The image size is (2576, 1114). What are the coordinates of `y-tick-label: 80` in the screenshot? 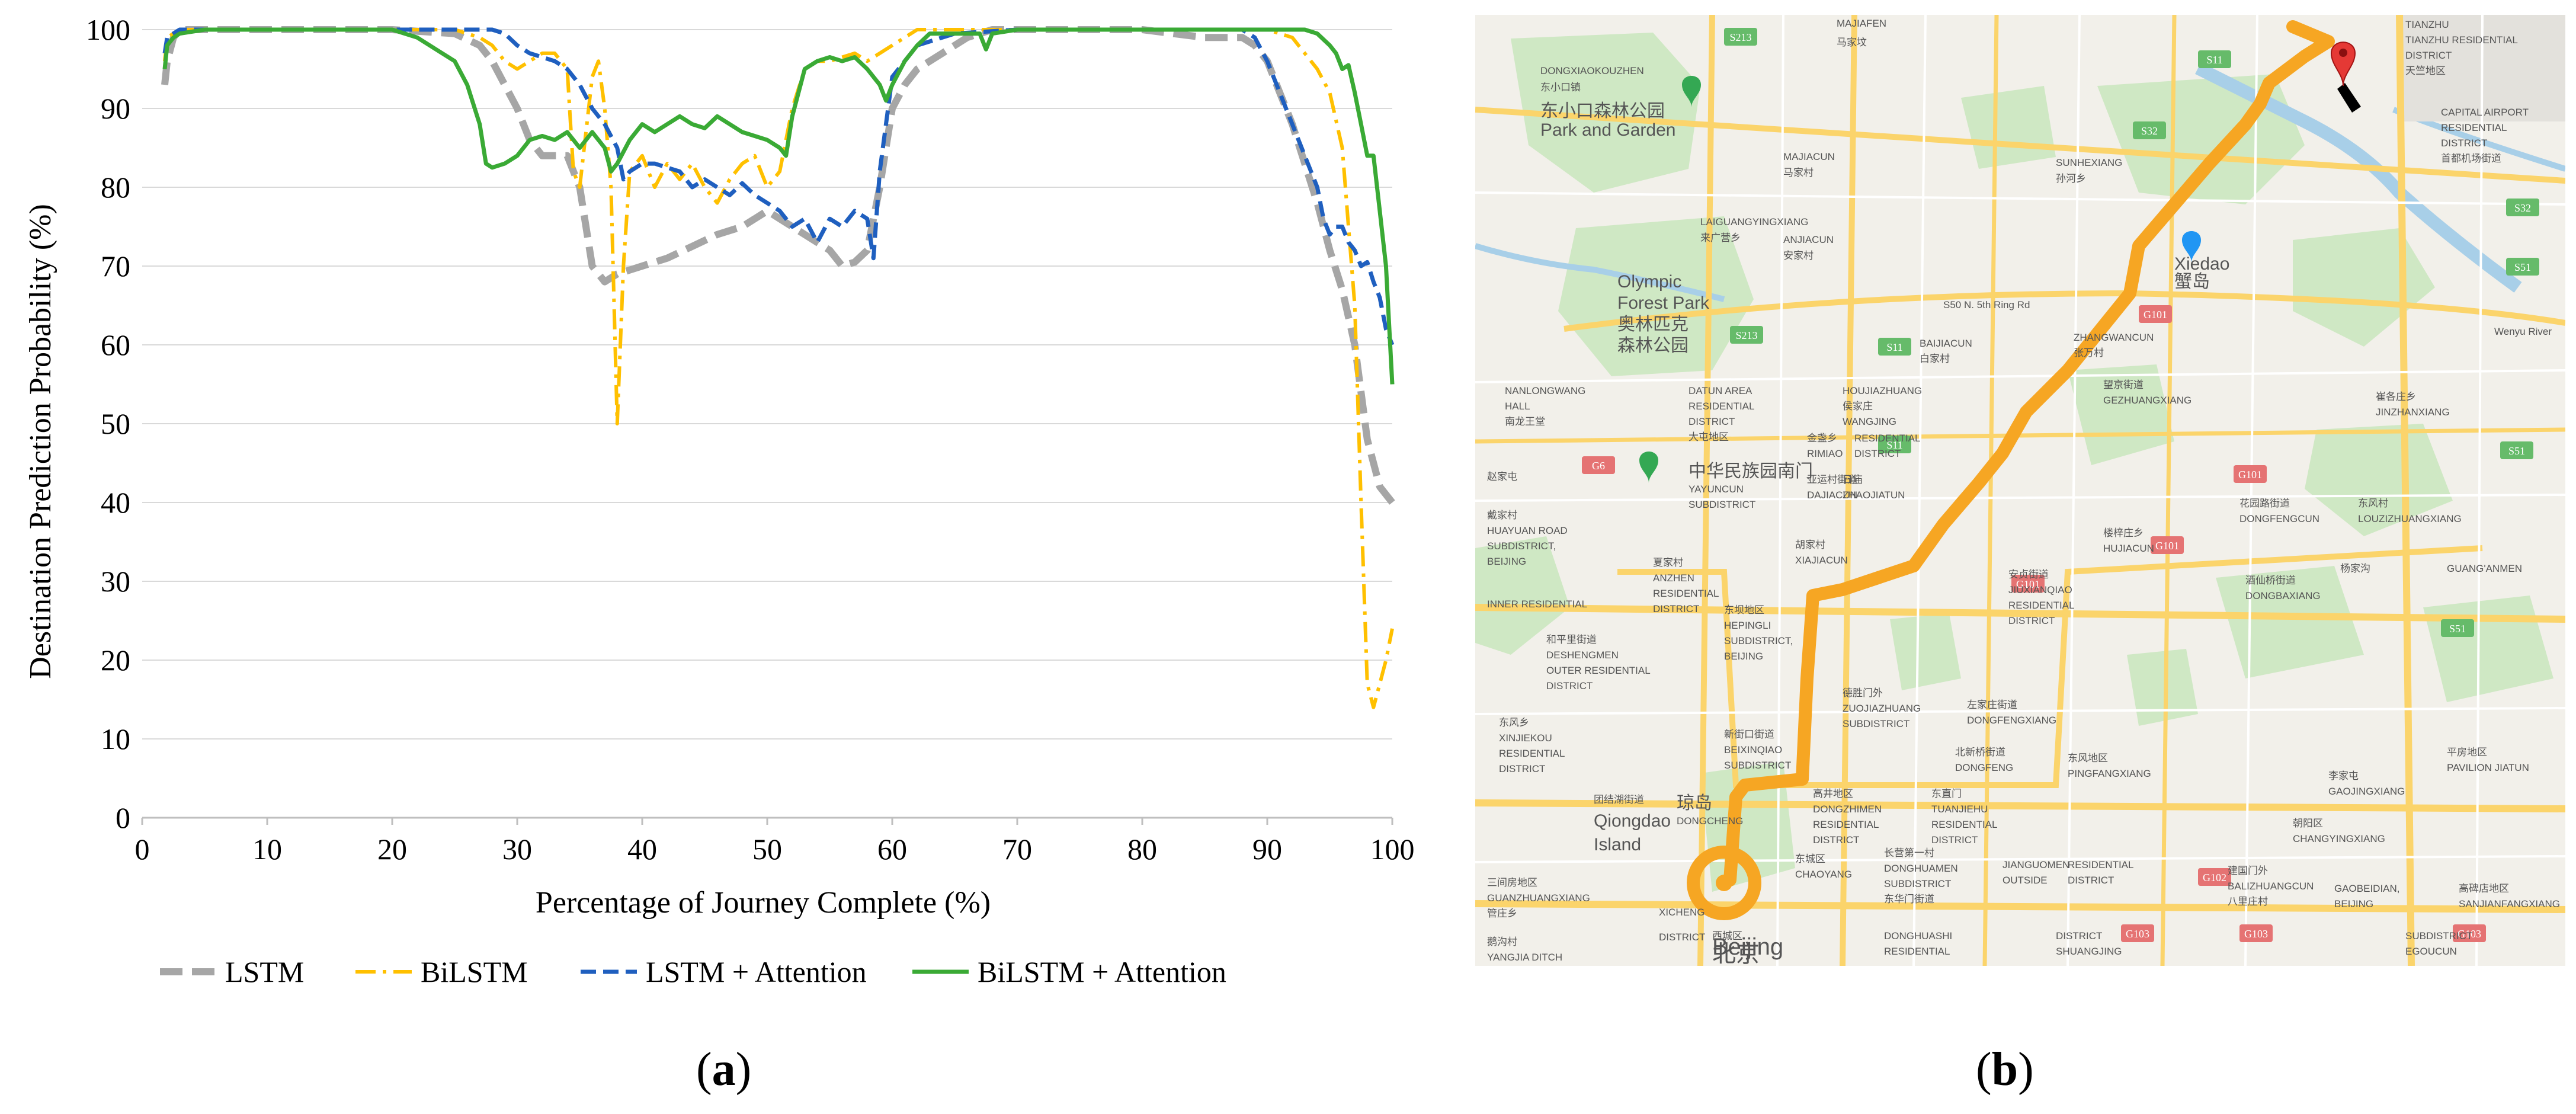 It's located at (115, 188).